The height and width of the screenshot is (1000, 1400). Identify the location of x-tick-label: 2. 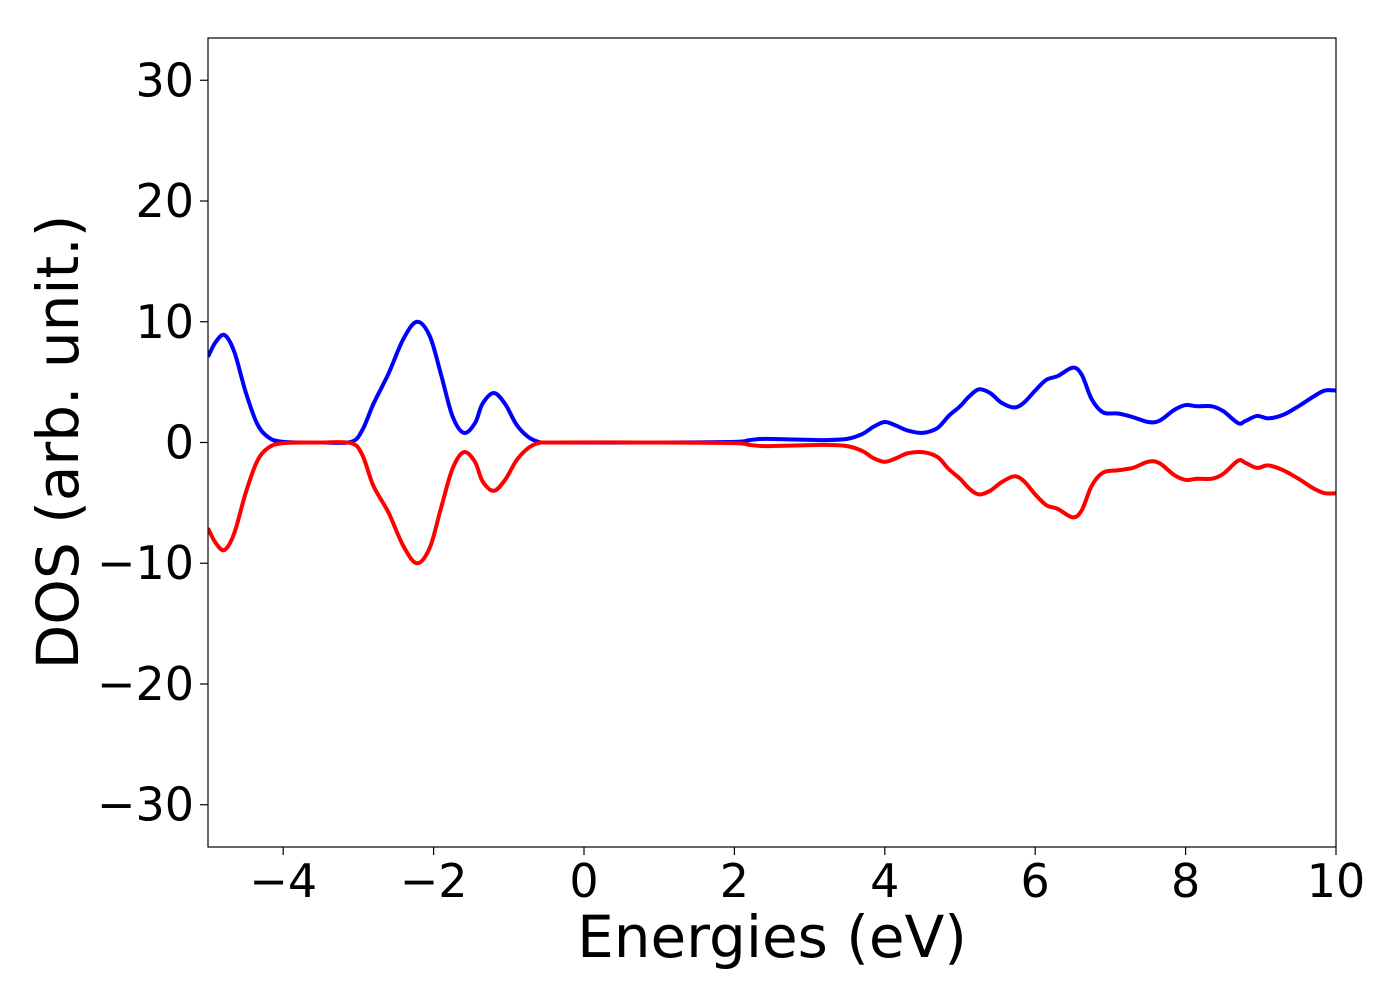
(734, 881).